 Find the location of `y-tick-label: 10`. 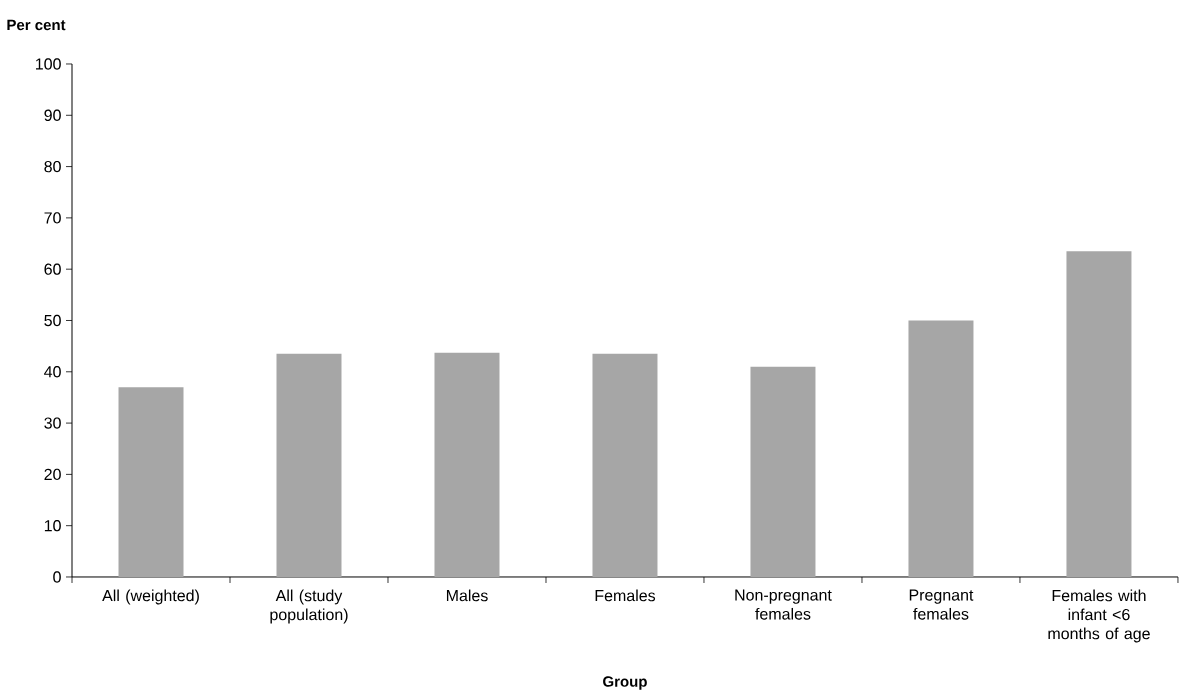

y-tick-label: 10 is located at coordinates (52, 526).